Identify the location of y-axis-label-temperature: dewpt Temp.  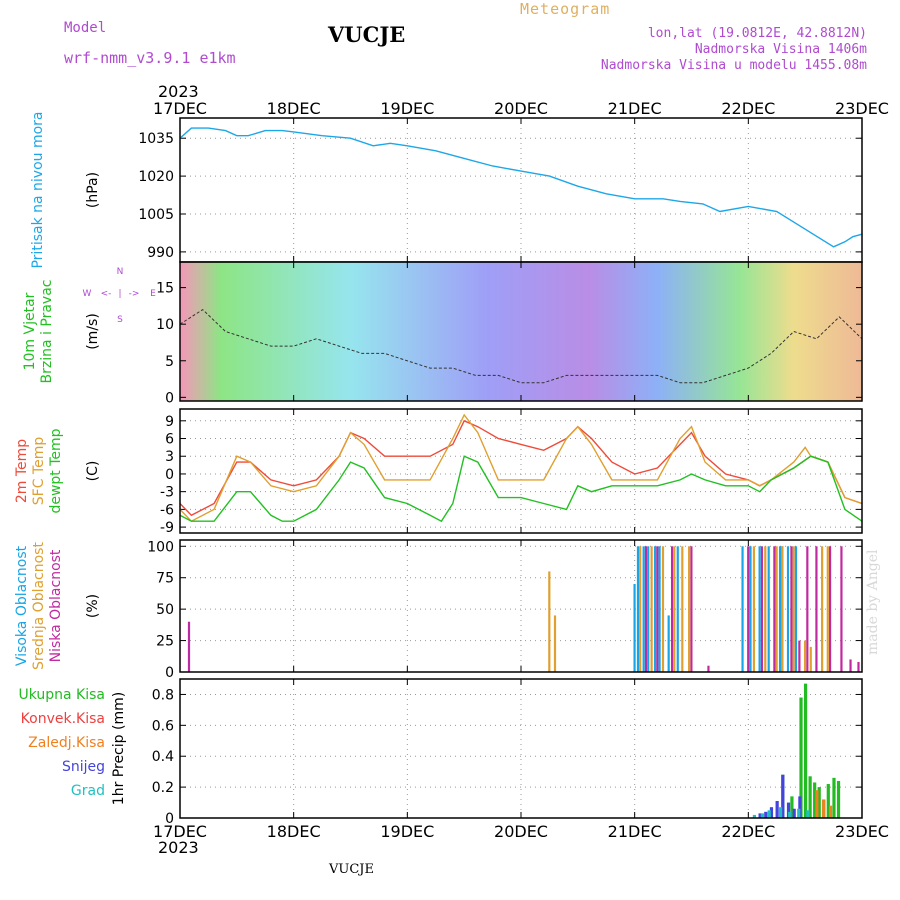
(56, 470).